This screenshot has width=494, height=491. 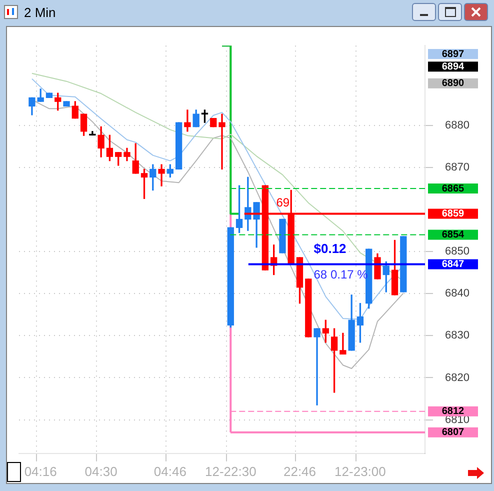 I want to click on ref-line-label: 6847, so click(x=453, y=264).